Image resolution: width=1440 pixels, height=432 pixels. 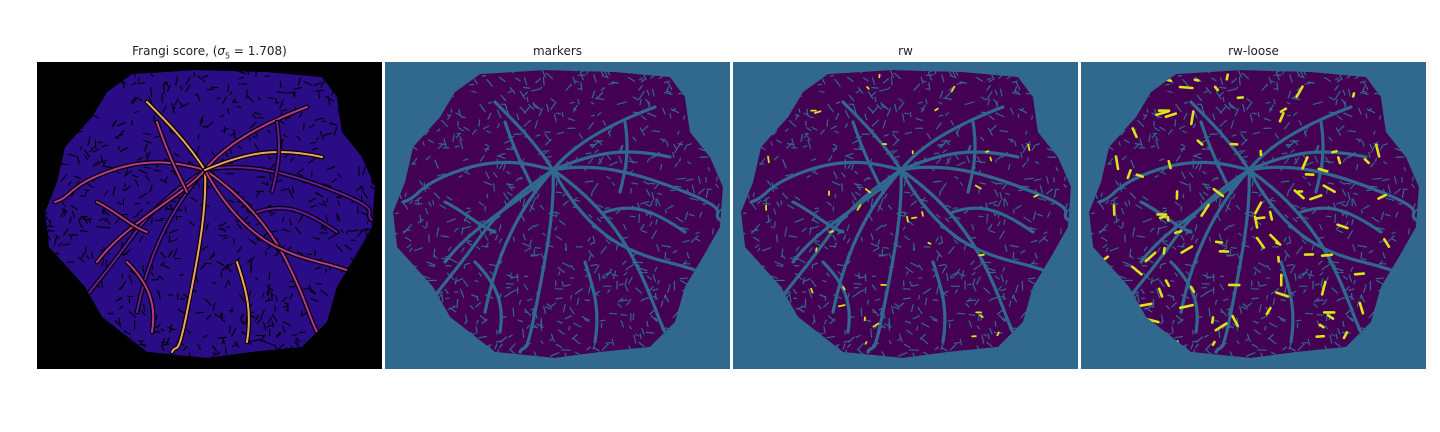 What do you see at coordinates (175, 51) in the screenshot?
I see `frangi-title-prefix: Frangi score, (` at bounding box center [175, 51].